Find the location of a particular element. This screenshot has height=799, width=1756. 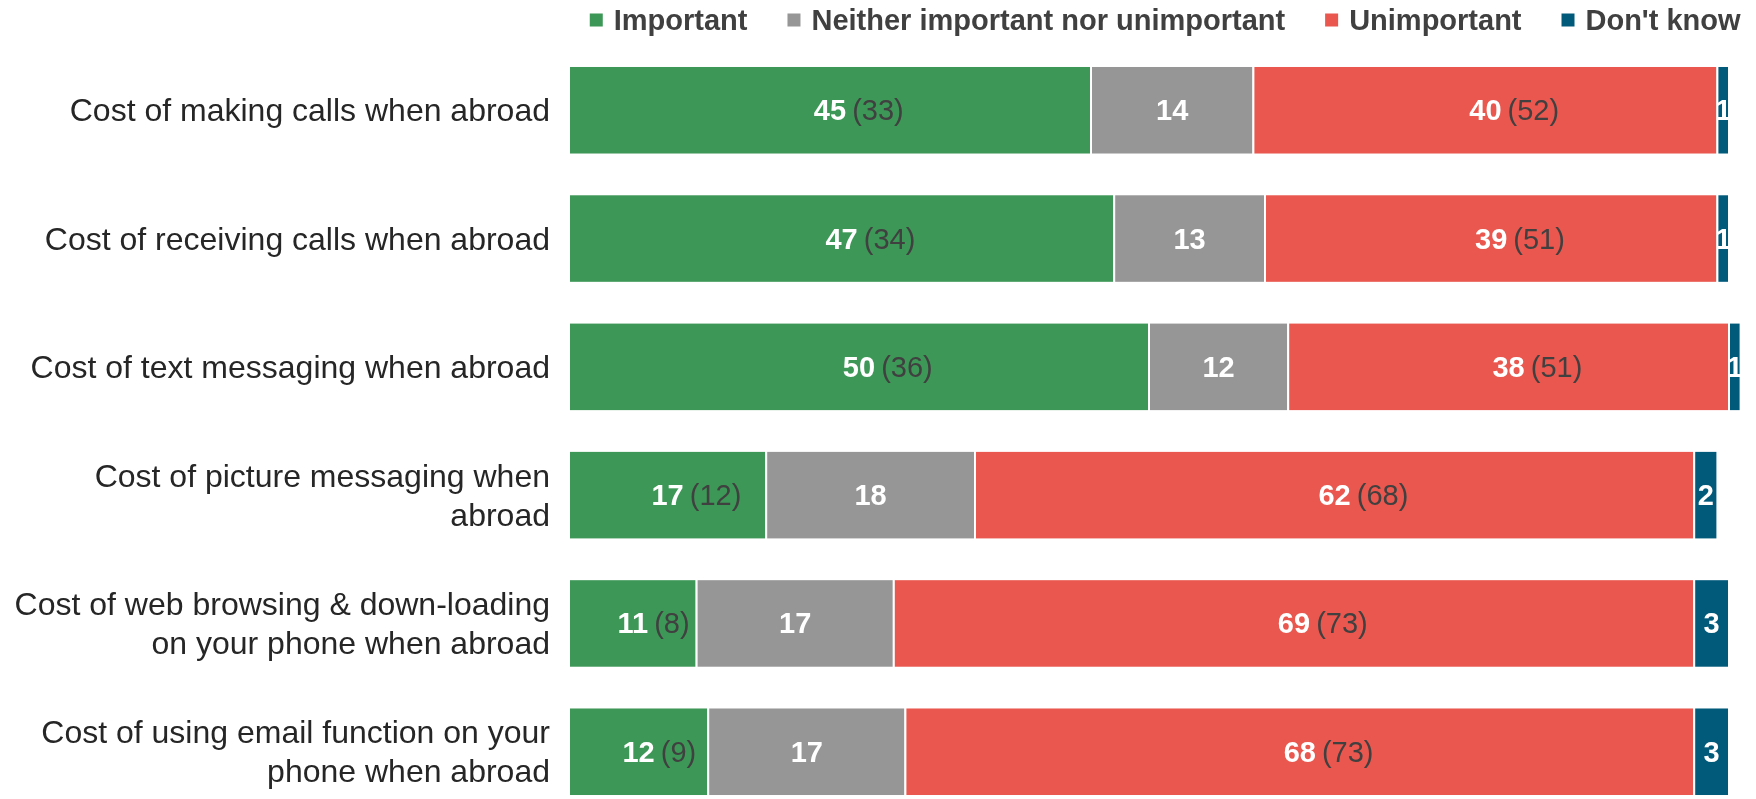

data-label: 12 is located at coordinates (1218, 366).